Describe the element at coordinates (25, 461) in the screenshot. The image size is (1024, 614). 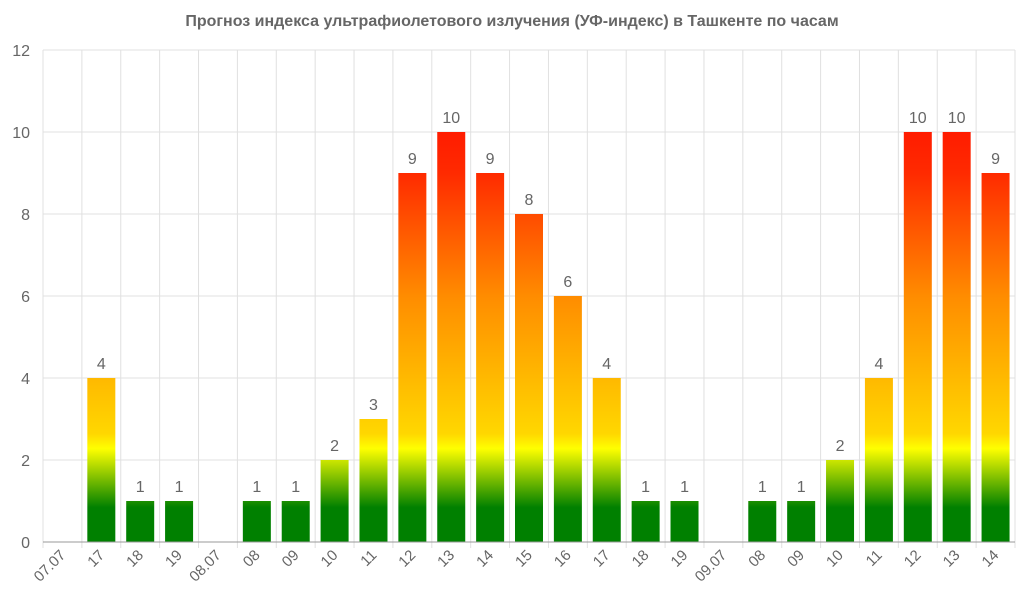
I see `y-tick-label: 2` at that location.